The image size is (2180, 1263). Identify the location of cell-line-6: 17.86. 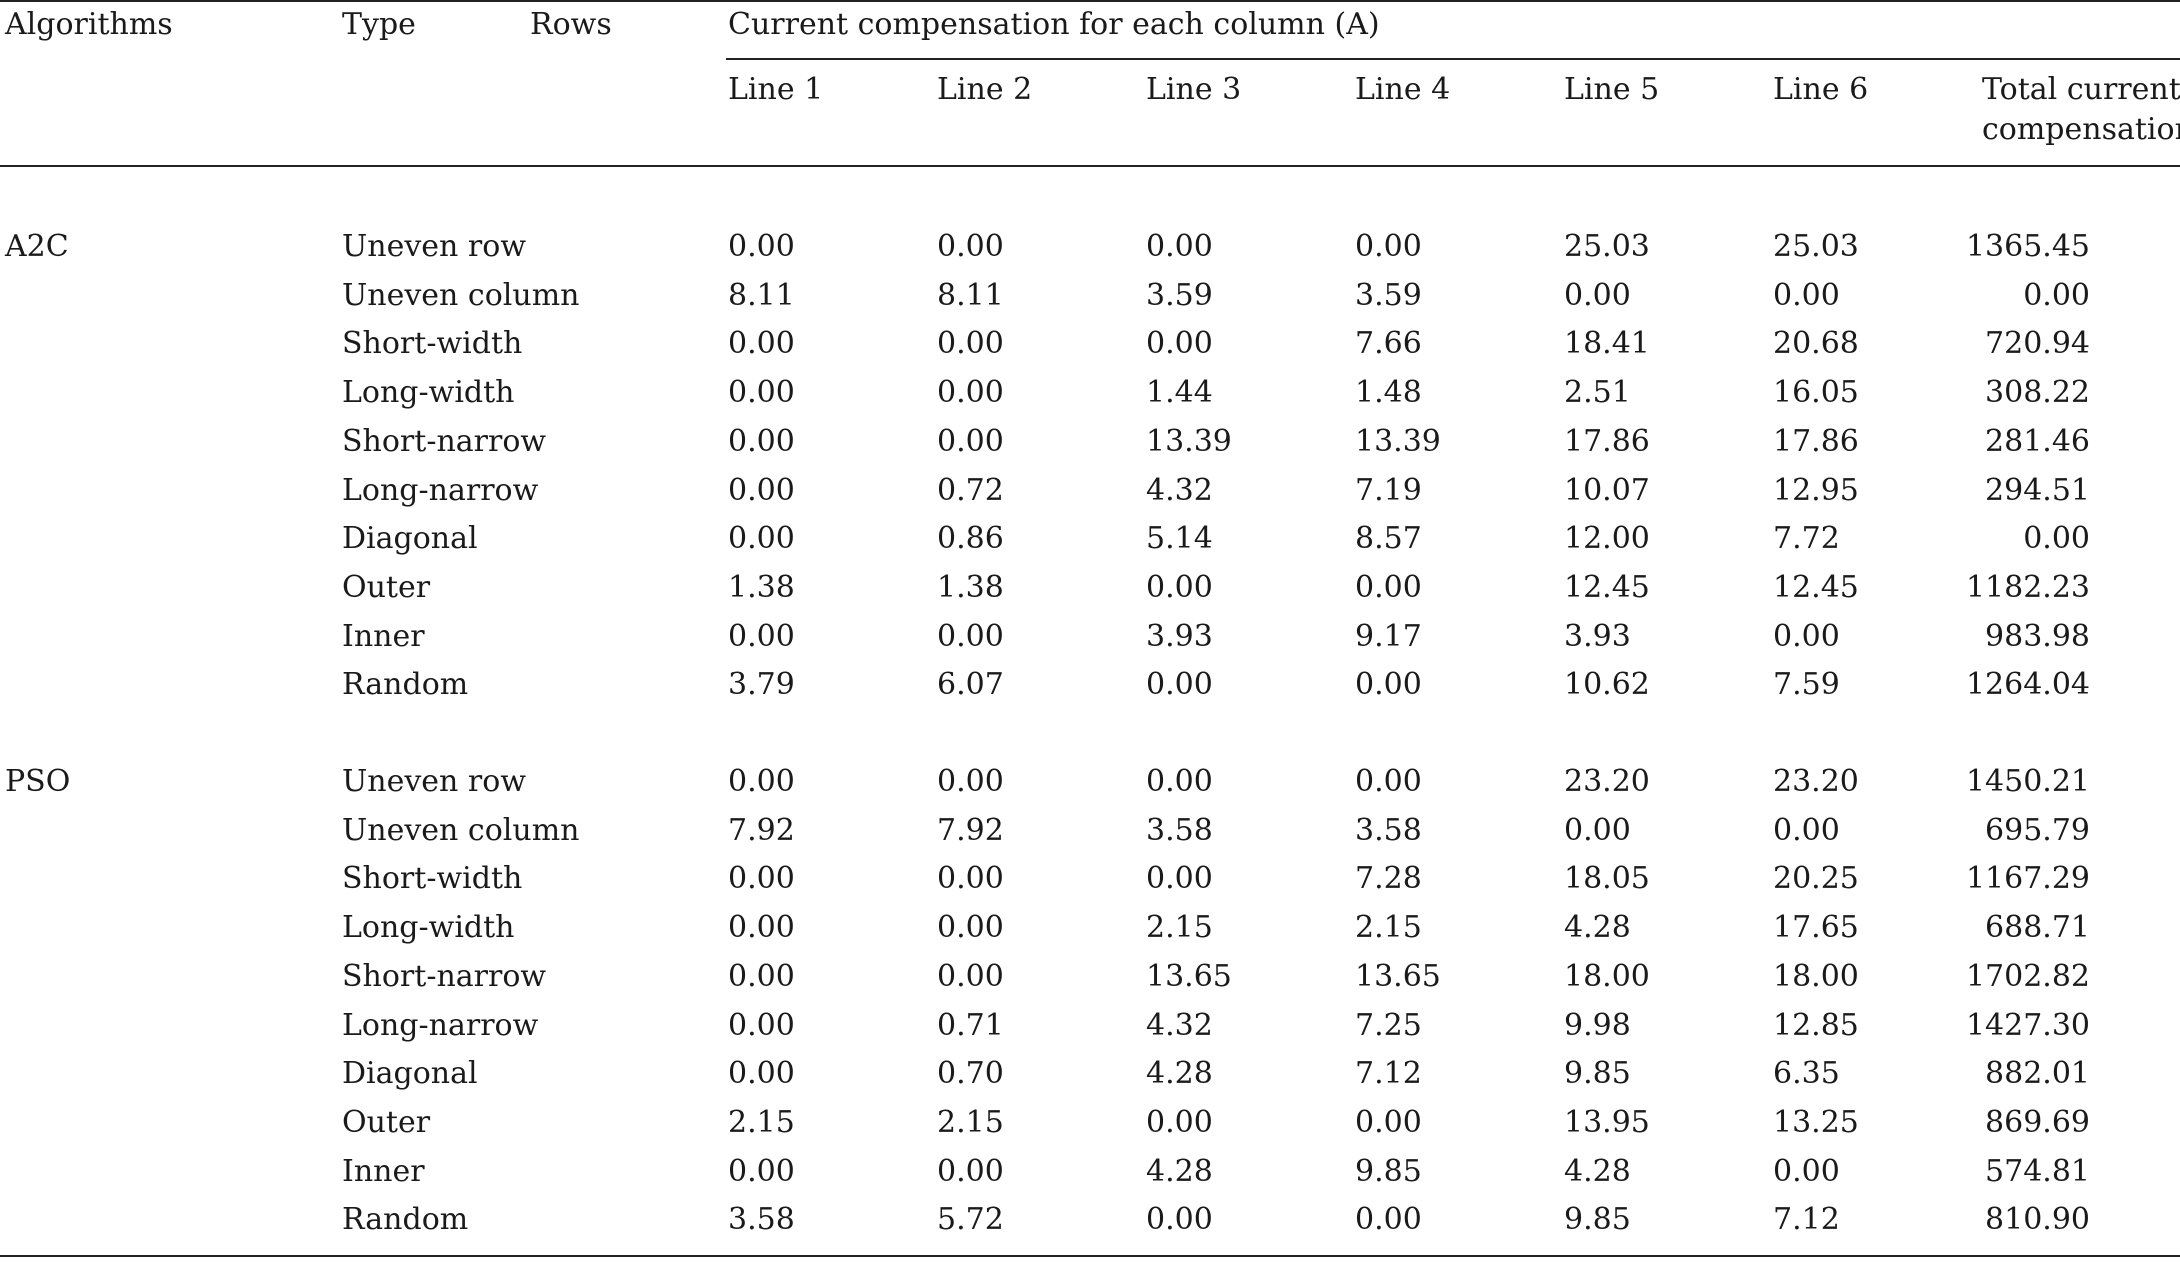
(1816, 441).